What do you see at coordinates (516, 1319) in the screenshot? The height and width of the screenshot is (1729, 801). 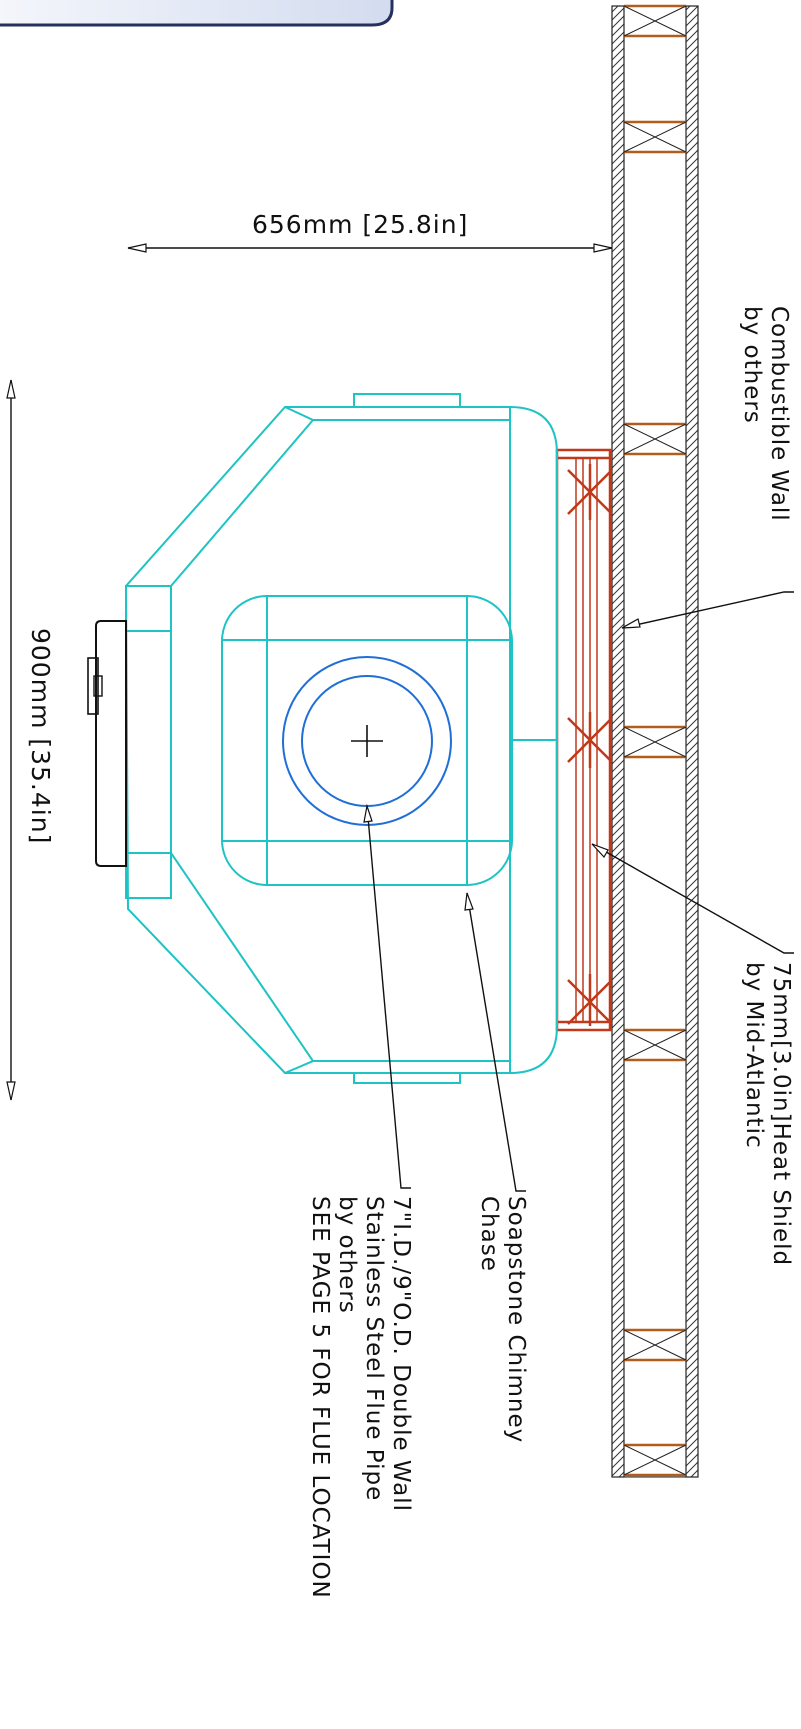 I see `chimney-chase-label: Soapstone Chimney` at bounding box center [516, 1319].